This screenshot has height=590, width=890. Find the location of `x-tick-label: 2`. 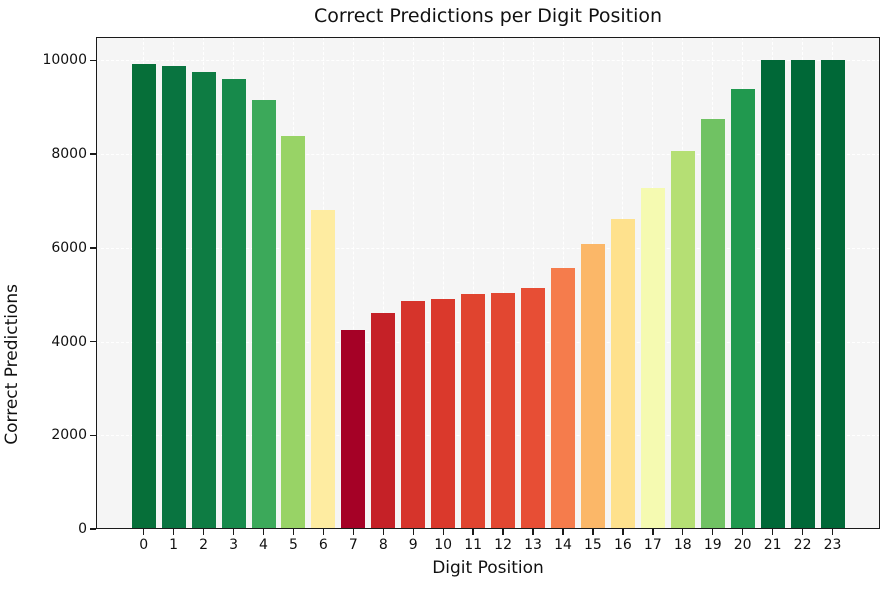

x-tick-label: 2 is located at coordinates (204, 545).